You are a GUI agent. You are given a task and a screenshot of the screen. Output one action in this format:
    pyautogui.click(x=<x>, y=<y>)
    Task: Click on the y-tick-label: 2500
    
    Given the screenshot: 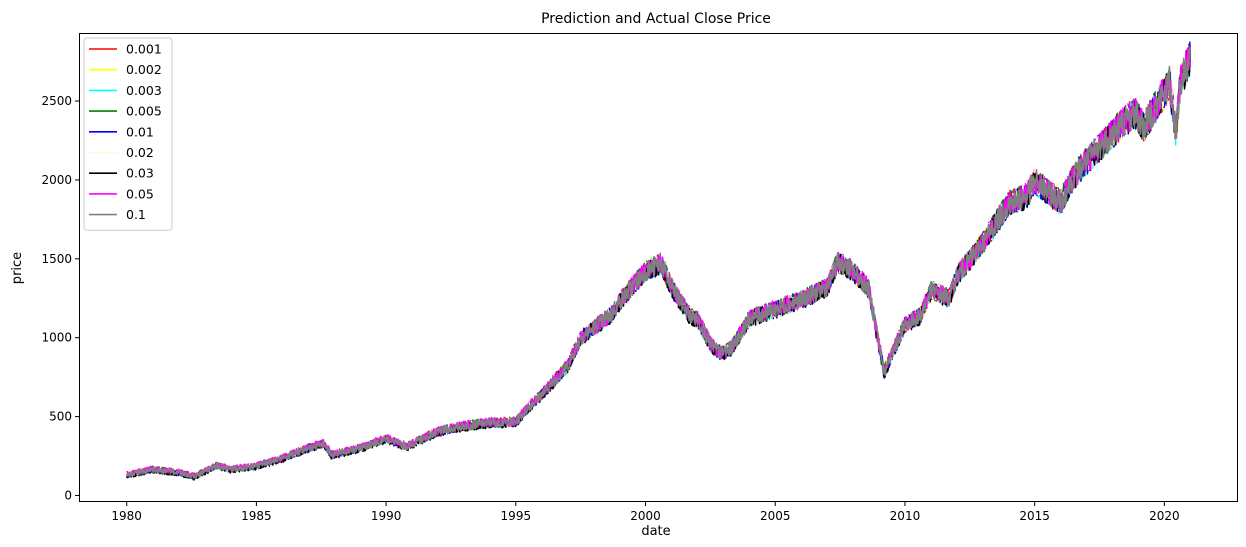 What is the action you would take?
    pyautogui.click(x=56, y=101)
    